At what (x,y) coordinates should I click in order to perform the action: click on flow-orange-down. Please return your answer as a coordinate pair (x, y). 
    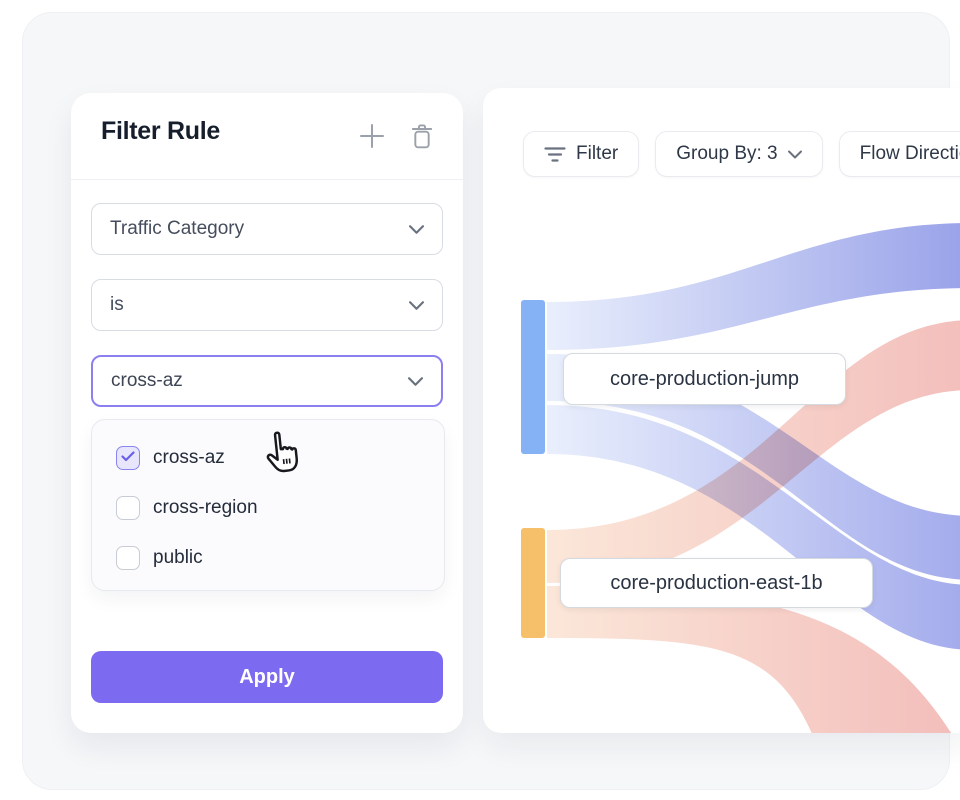
    Looking at the image, I should click on (750, 659).